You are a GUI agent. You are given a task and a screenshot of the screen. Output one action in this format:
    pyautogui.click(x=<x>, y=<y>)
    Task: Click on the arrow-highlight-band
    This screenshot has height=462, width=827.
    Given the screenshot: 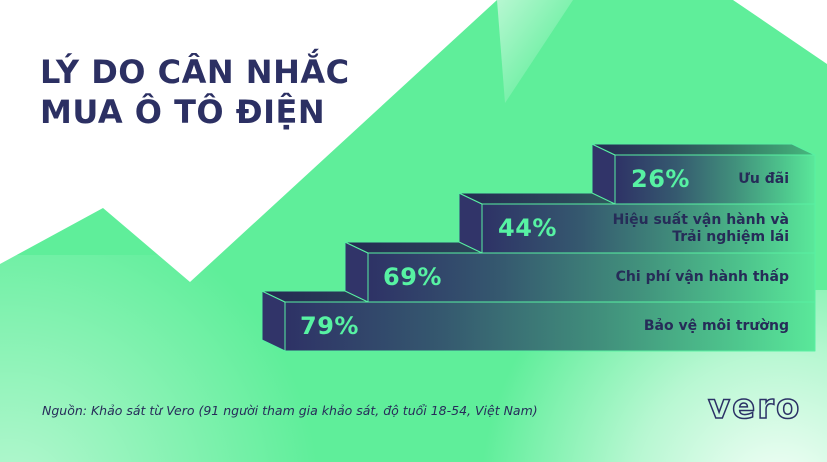 What is the action you would take?
    pyautogui.click(x=535, y=51)
    